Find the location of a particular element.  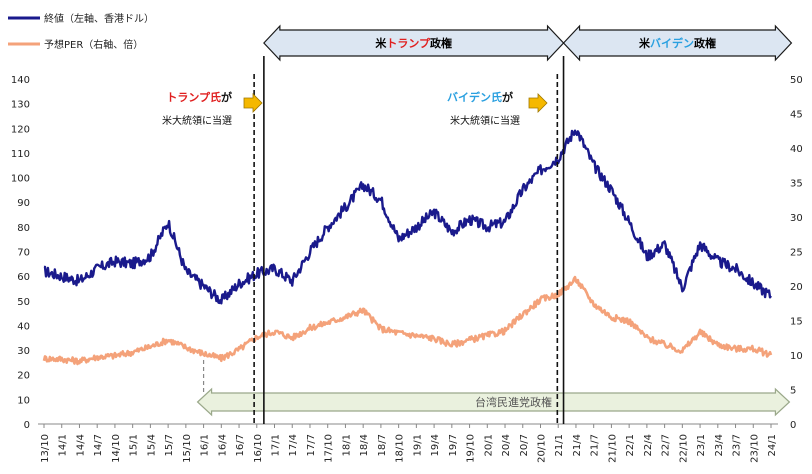

taiwan-dpp-arrow: 台湾民進党政権 is located at coordinates (493, 402).